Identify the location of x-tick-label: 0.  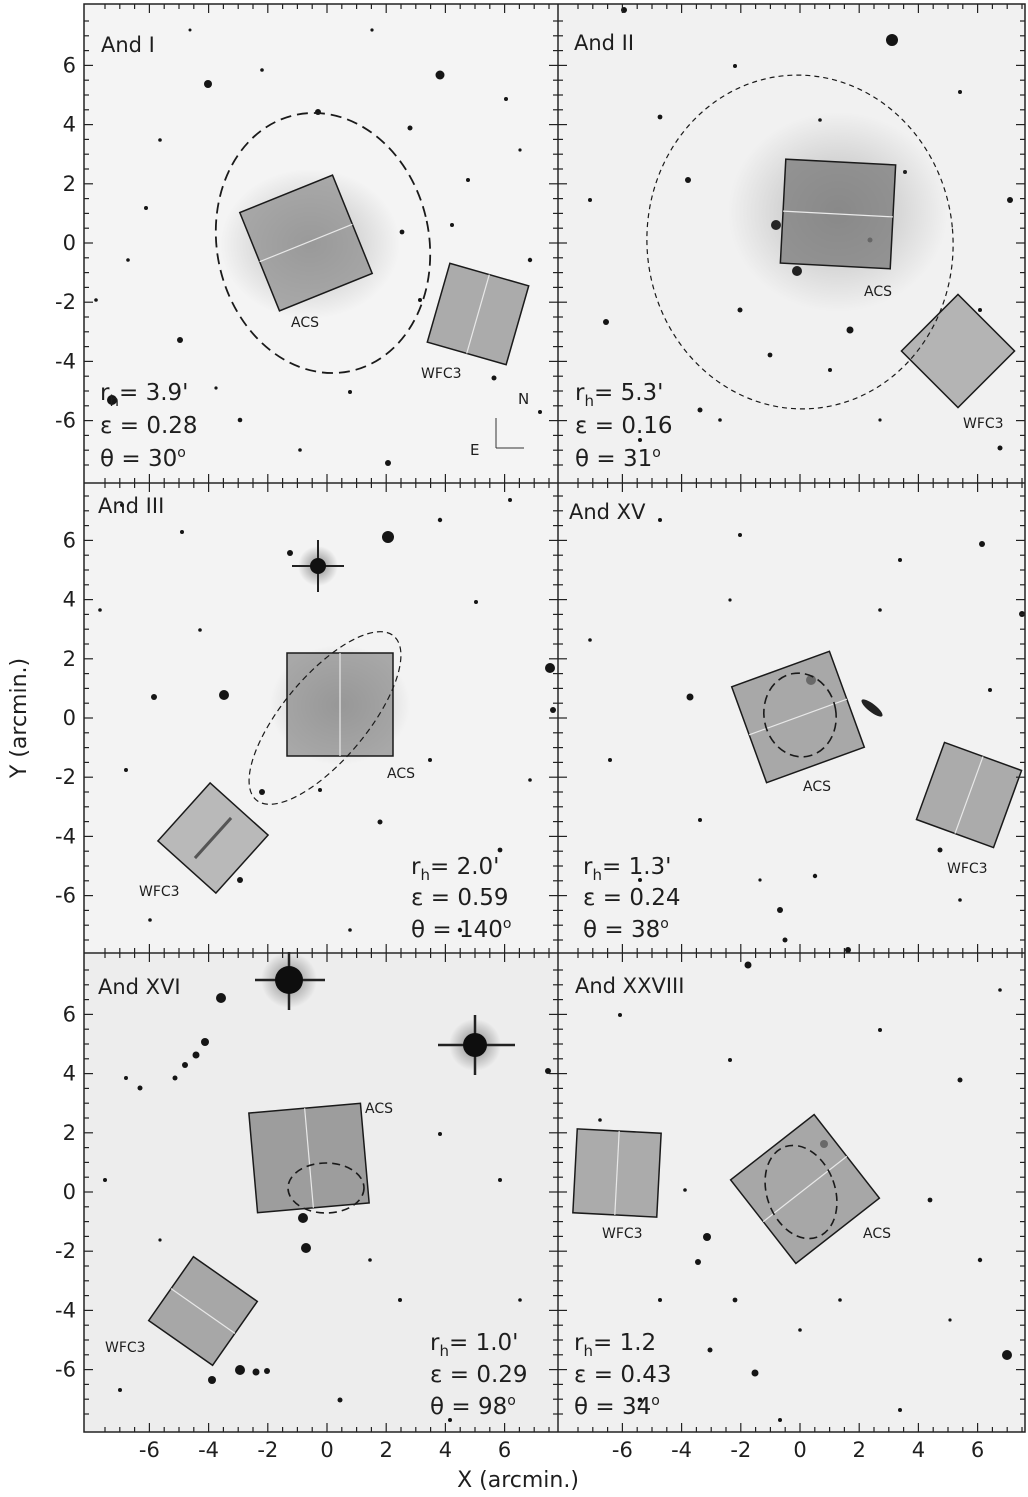
(326, 1450).